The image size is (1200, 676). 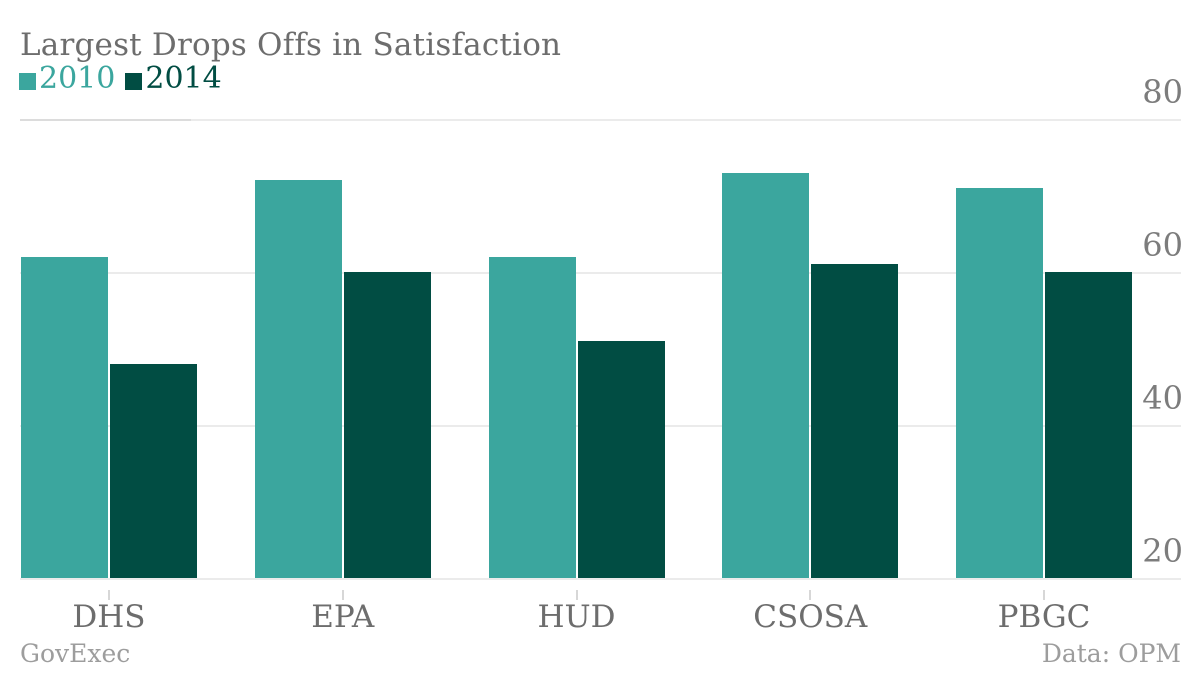 What do you see at coordinates (1088, 425) in the screenshot?
I see `bar-PBGC-2014` at bounding box center [1088, 425].